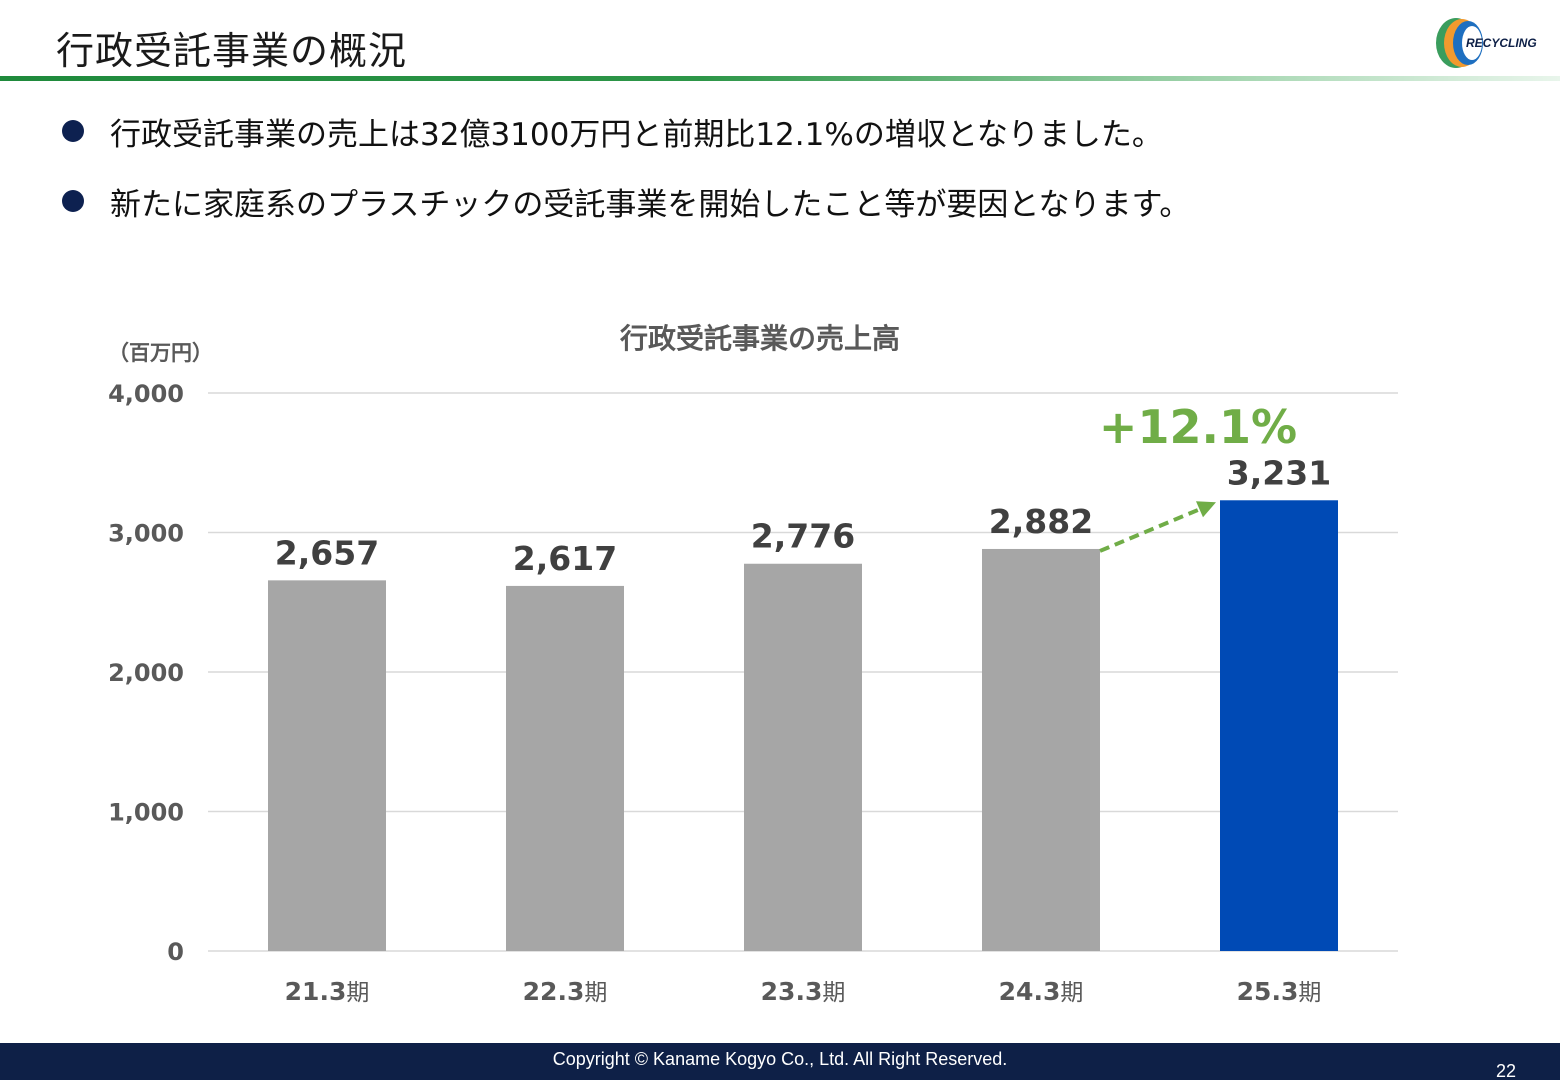  I want to click on y-tick-label: 1,000, so click(146, 813).